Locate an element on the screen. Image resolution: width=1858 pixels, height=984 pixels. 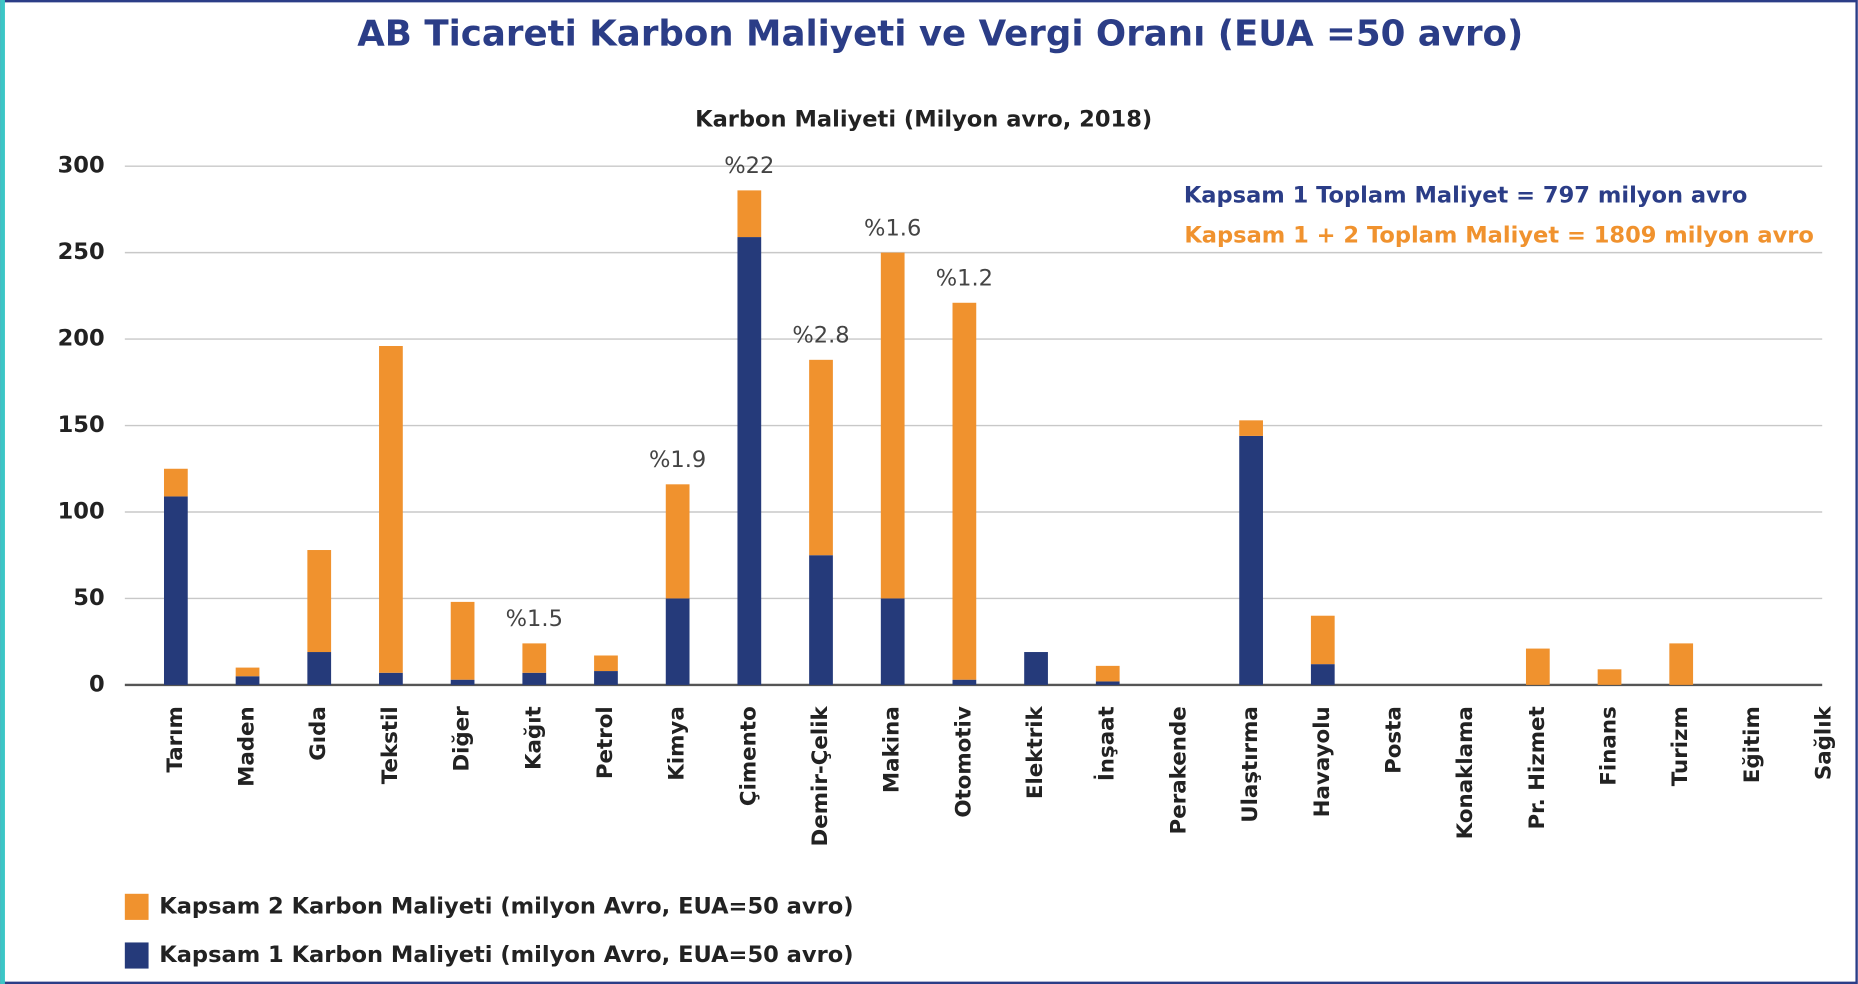
x-tick-label: Otomotiv is located at coordinates (963, 762).